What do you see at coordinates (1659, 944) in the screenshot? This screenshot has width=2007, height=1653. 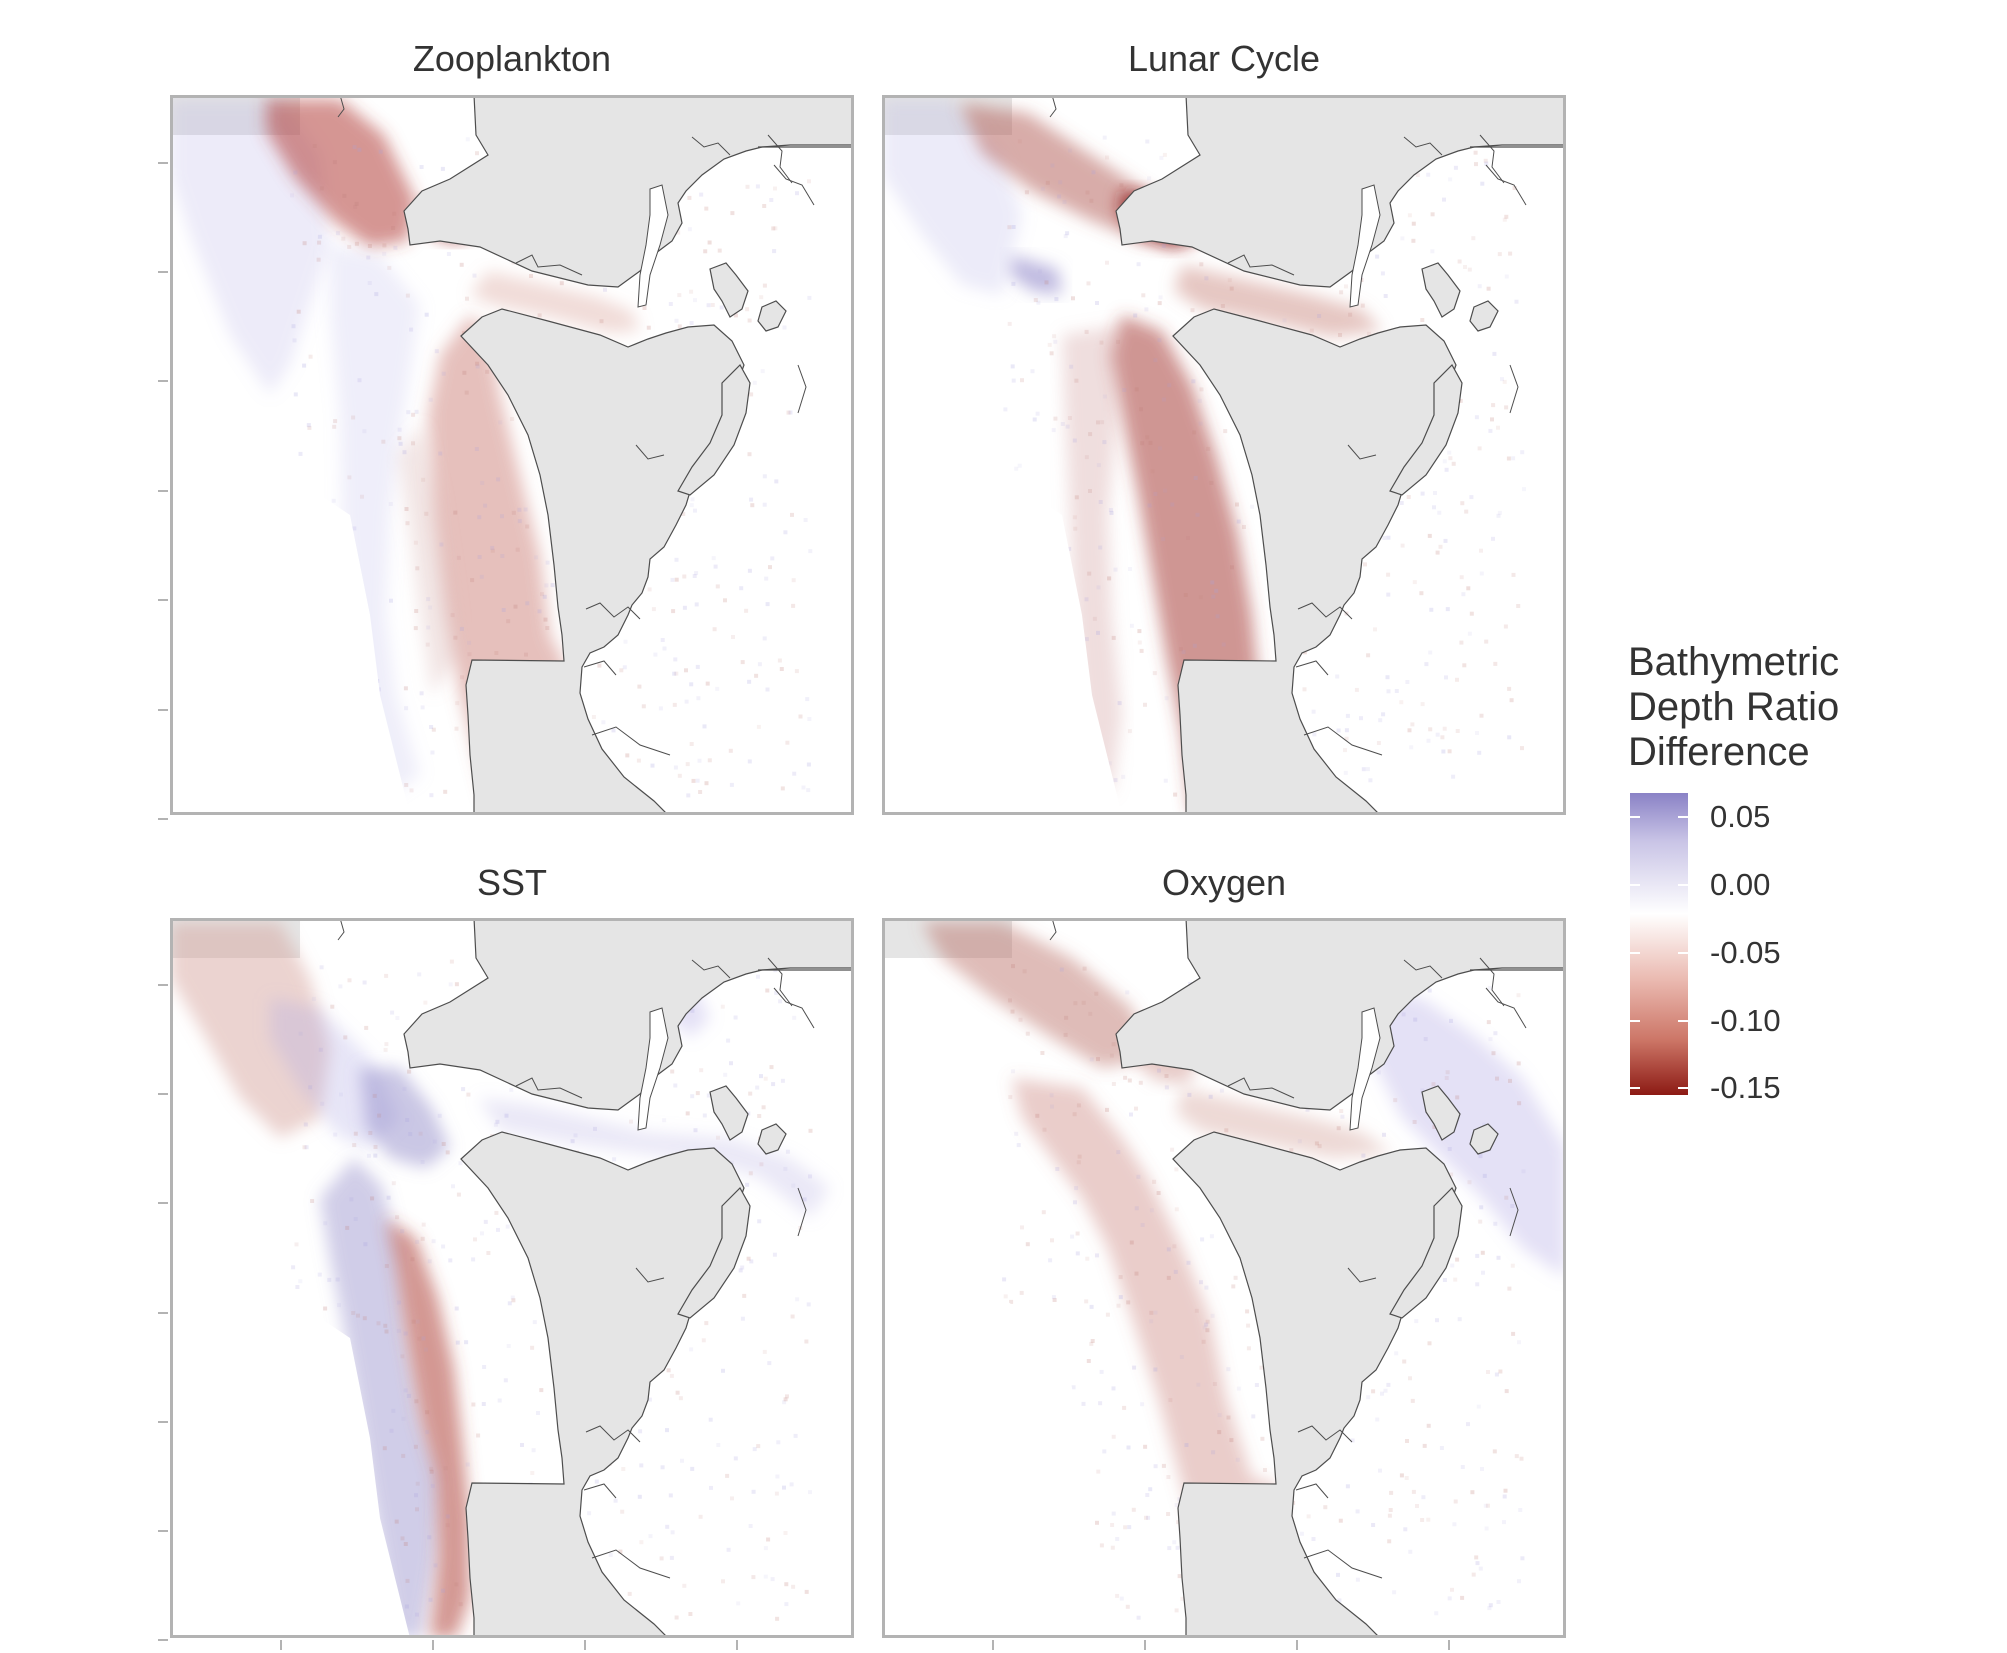 I see `legend-colorbar` at bounding box center [1659, 944].